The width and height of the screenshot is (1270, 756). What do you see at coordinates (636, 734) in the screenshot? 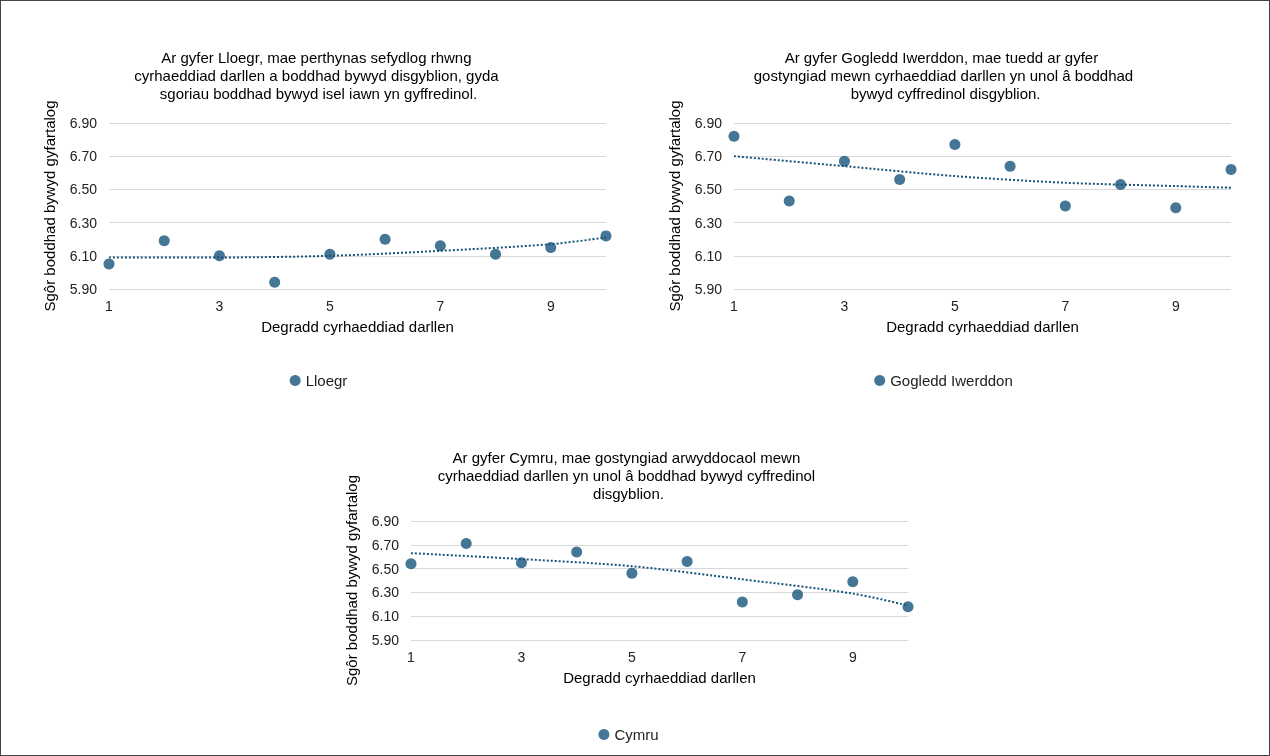
I see `legend-label: Cymru` at bounding box center [636, 734].